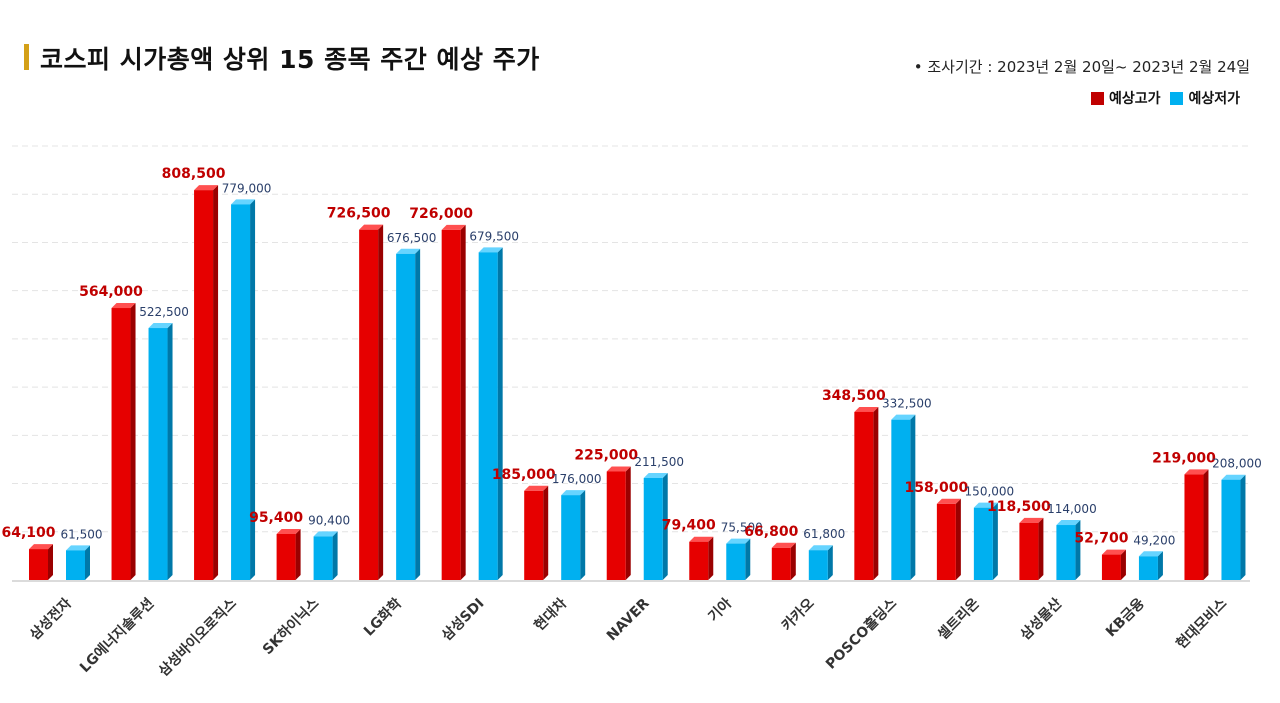 The width and height of the screenshot is (1280, 703). I want to click on legend-swatch-low, so click(1177, 98).